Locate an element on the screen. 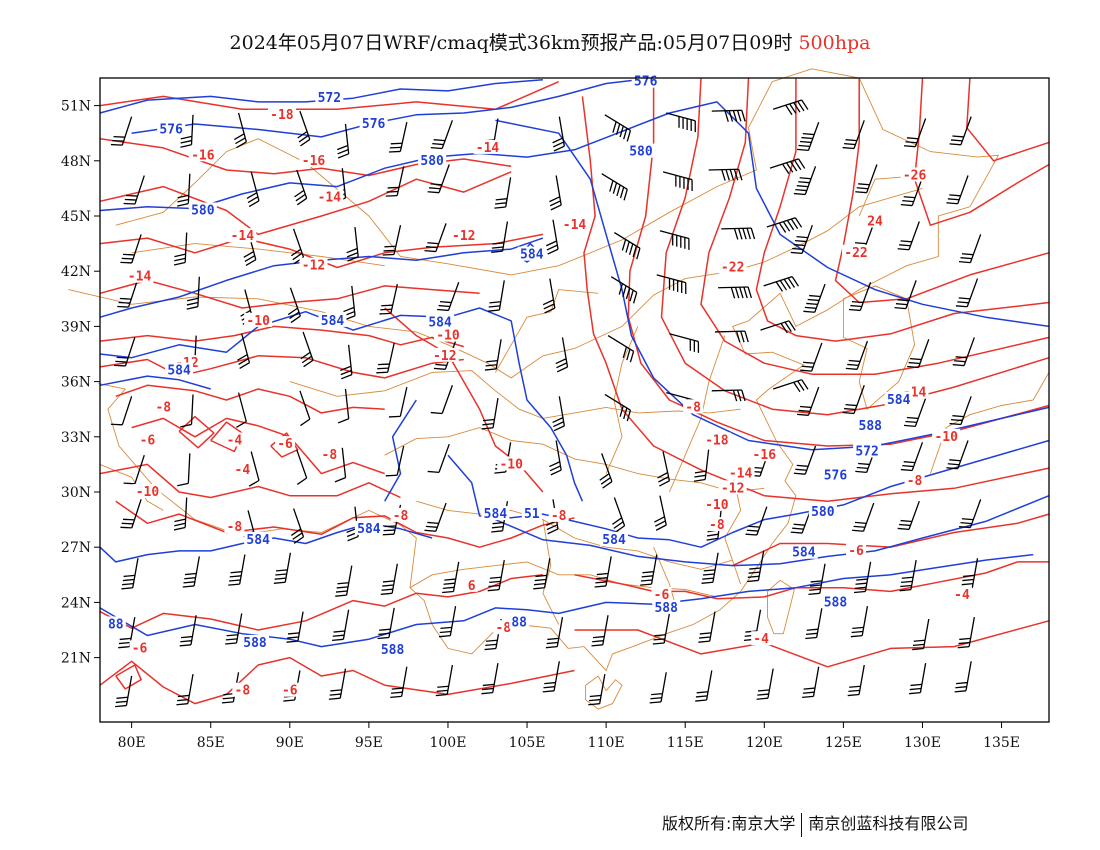  lon-tick-label: 125E is located at coordinates (843, 743).